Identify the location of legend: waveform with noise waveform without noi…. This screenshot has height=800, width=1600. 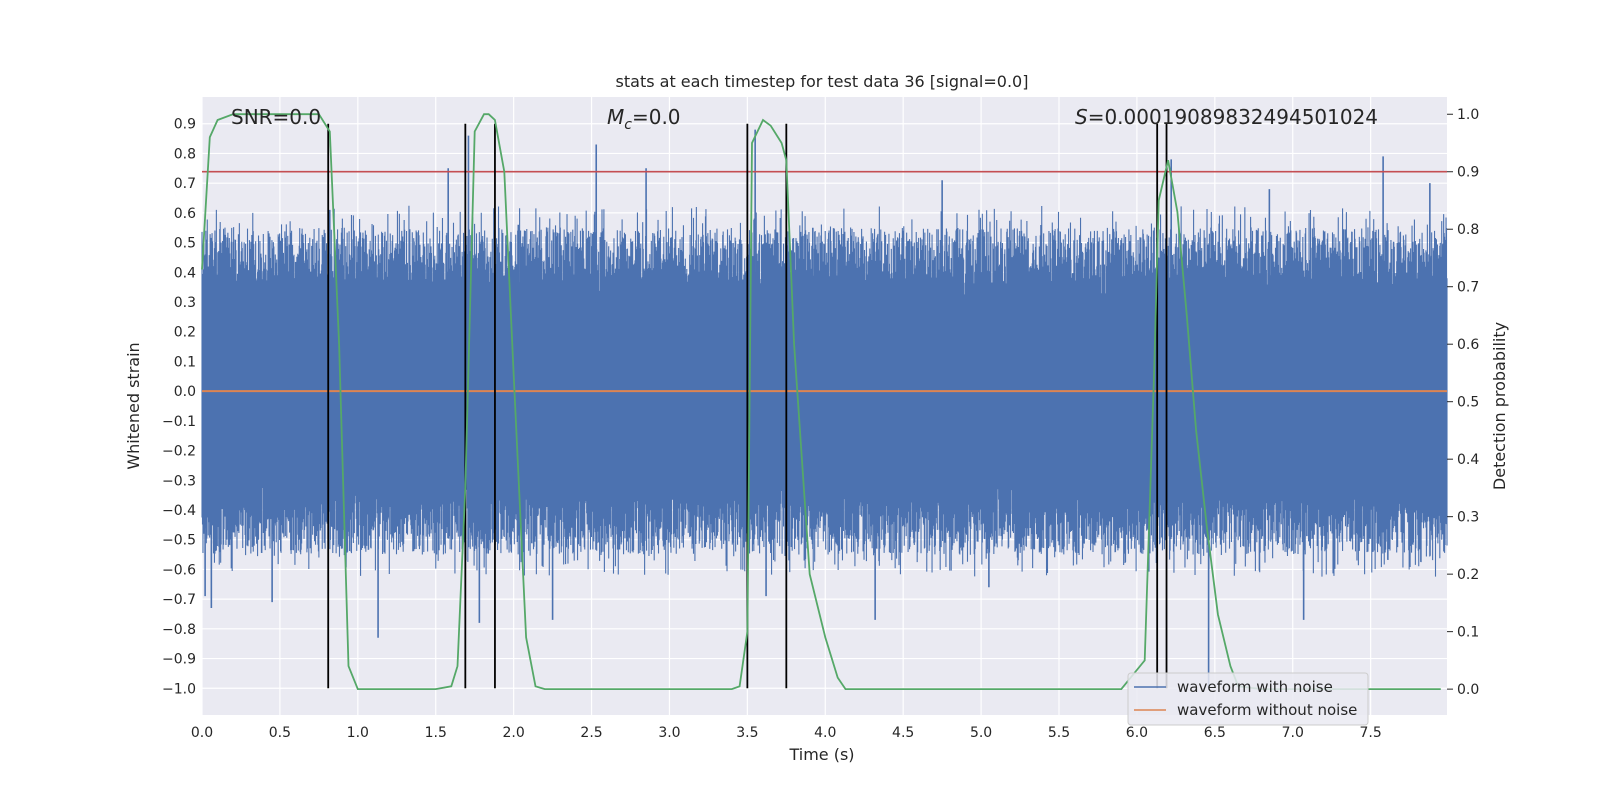
(1248, 699).